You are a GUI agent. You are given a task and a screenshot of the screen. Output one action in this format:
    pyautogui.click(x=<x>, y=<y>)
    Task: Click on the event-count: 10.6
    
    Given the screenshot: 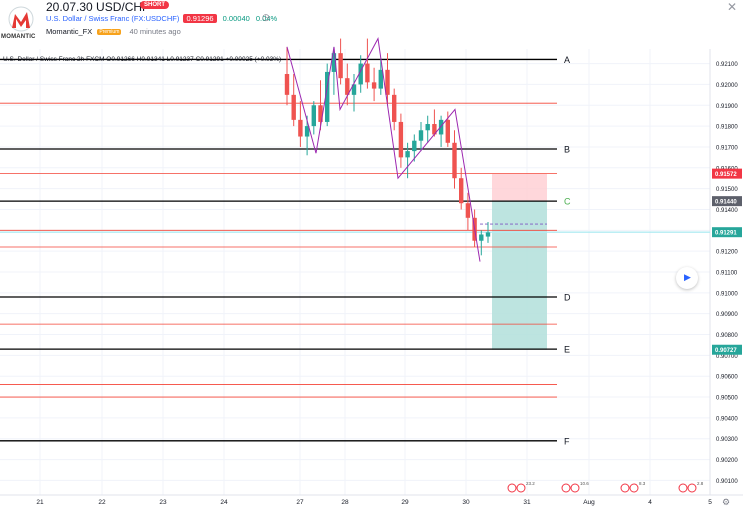 What is the action you would take?
    pyautogui.click(x=584, y=483)
    